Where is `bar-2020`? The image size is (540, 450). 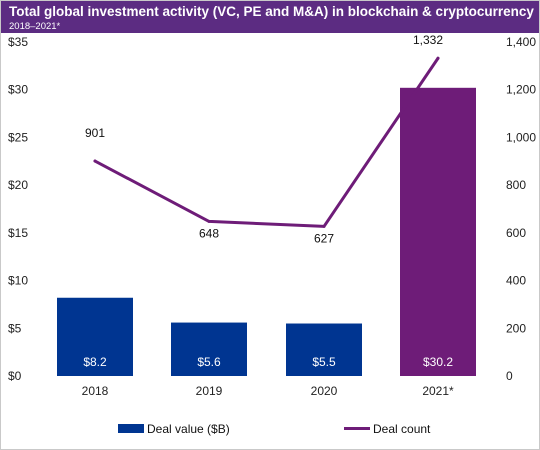 bar-2020 is located at coordinates (324, 349).